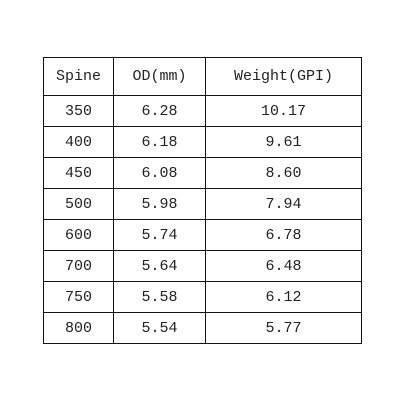 The height and width of the screenshot is (400, 400). What do you see at coordinates (78, 142) in the screenshot?
I see `table-cell: 400` at bounding box center [78, 142].